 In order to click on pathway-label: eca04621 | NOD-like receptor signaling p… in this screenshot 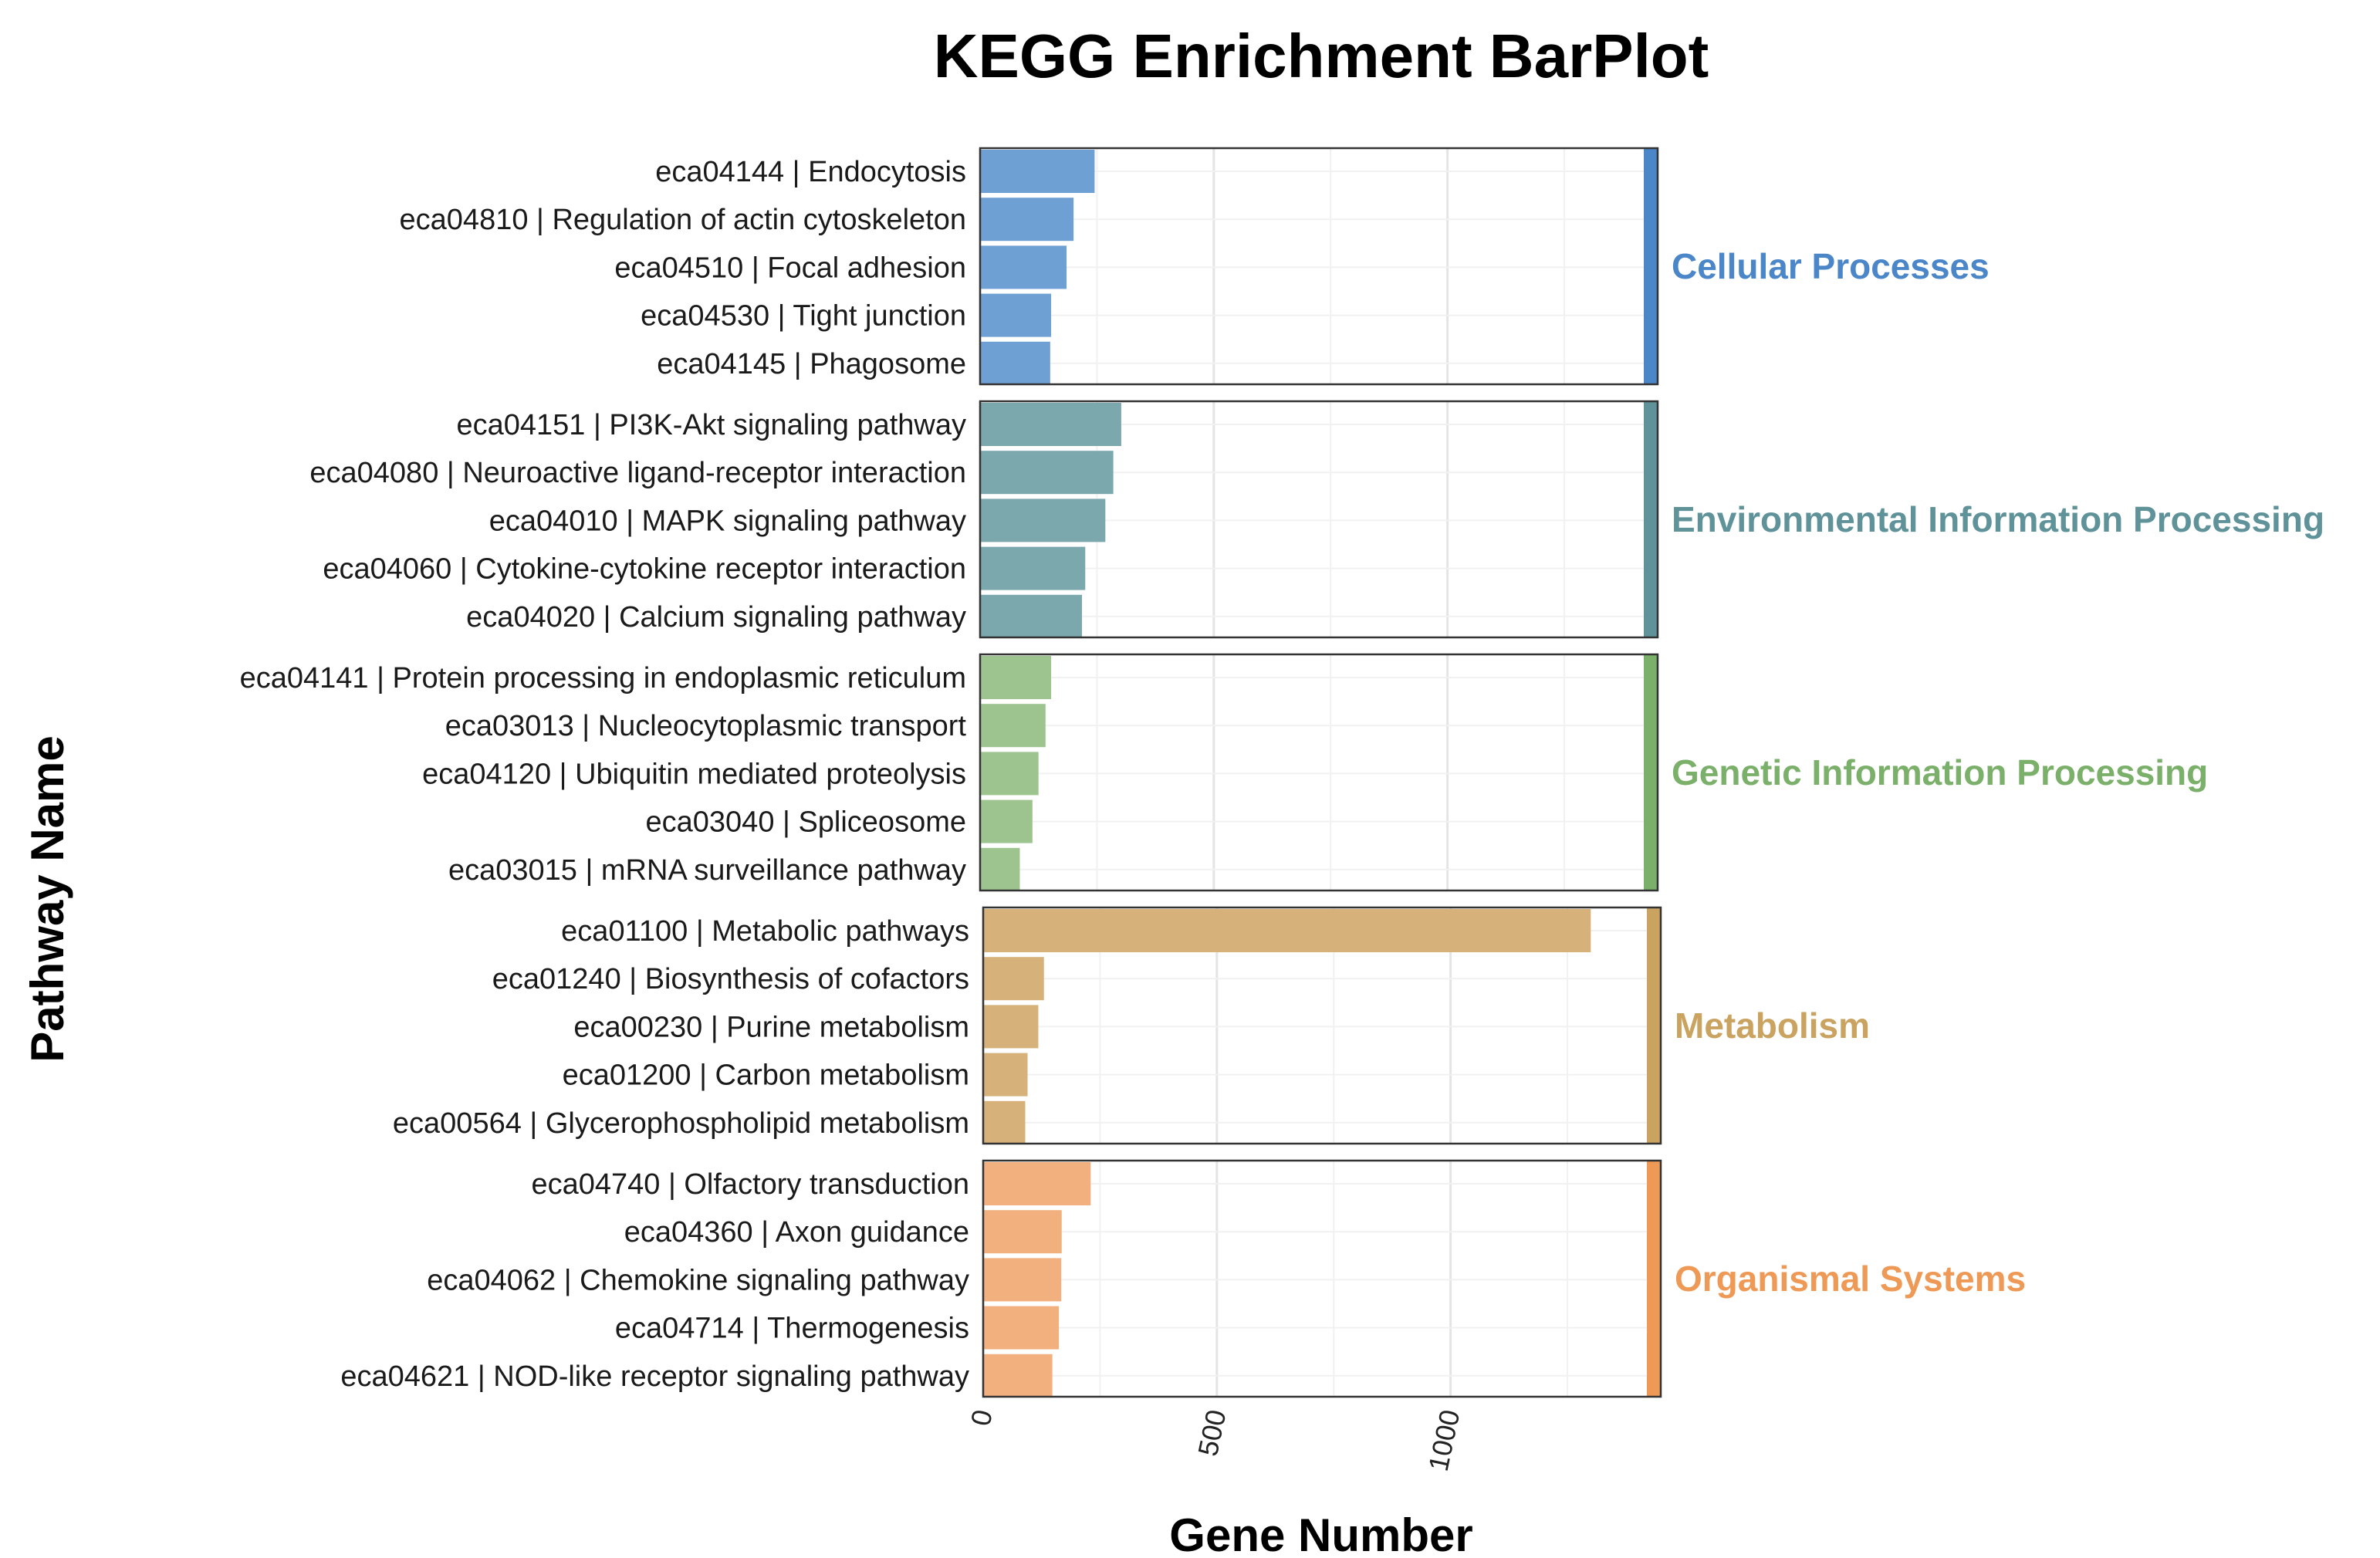, I will do `click(654, 1377)`.